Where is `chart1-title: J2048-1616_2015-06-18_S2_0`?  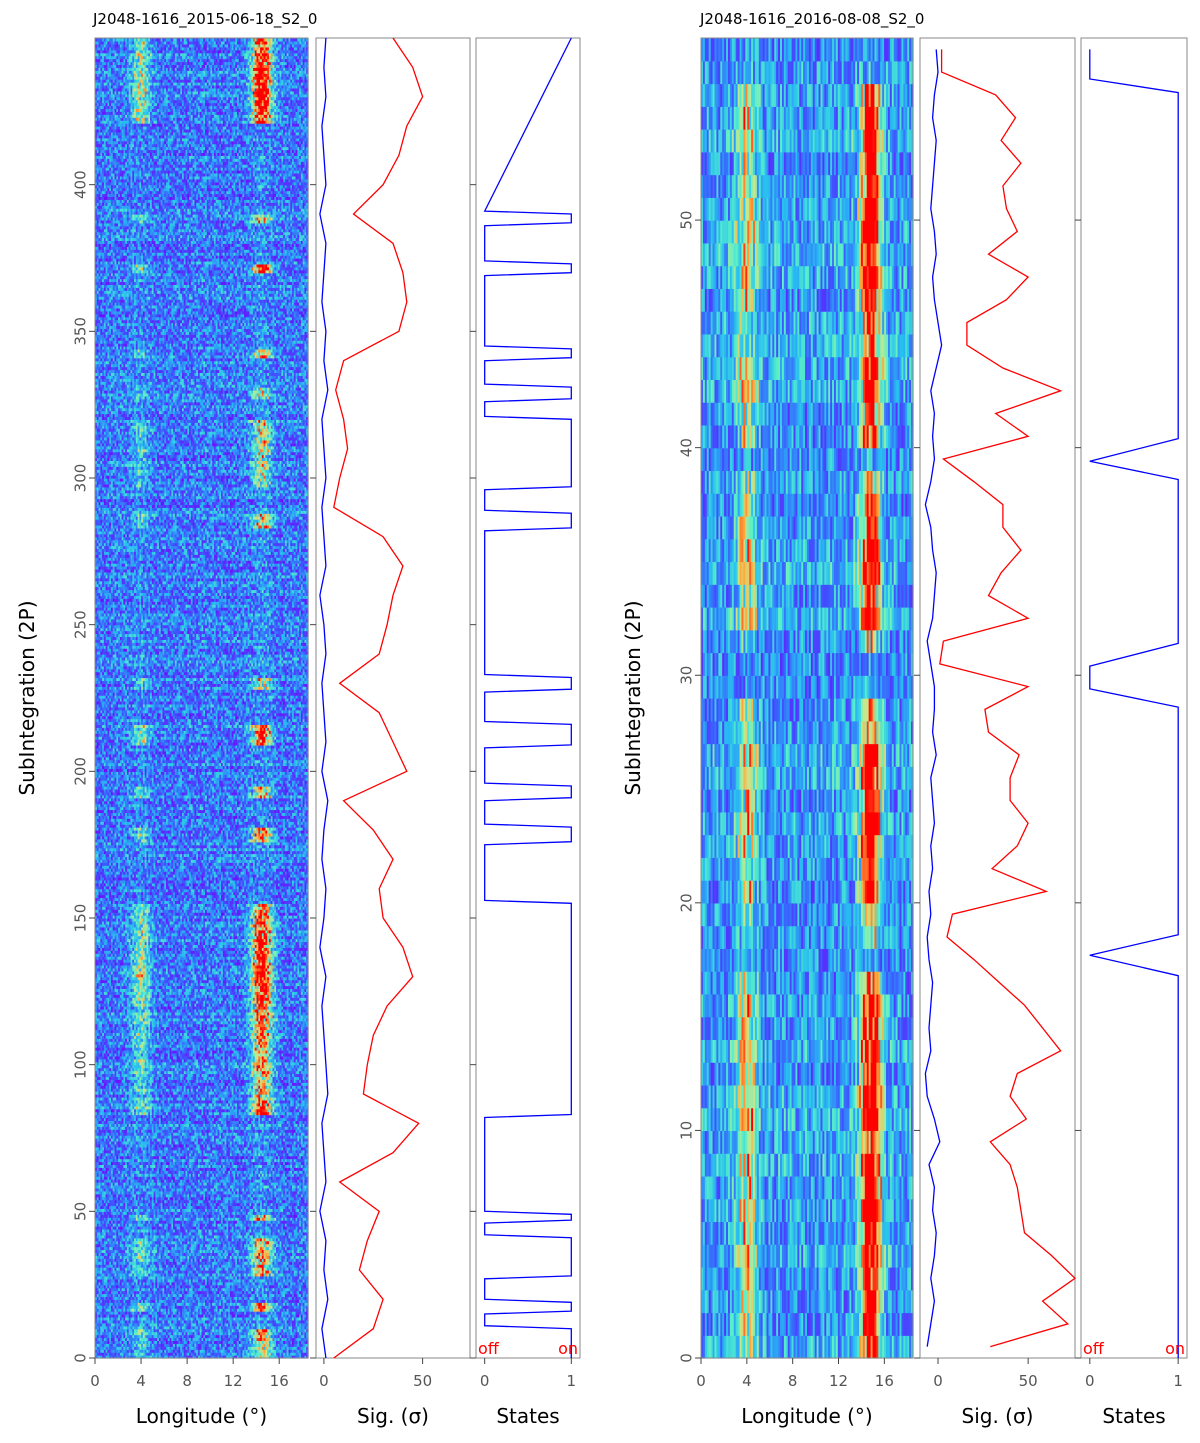
chart1-title: J2048-1616_2015-06-18_S2_0 is located at coordinates (204, 19).